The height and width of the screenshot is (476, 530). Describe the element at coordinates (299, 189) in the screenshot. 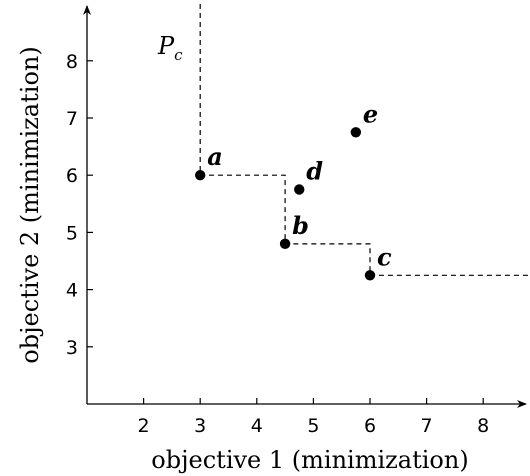

I see `point-d` at that location.